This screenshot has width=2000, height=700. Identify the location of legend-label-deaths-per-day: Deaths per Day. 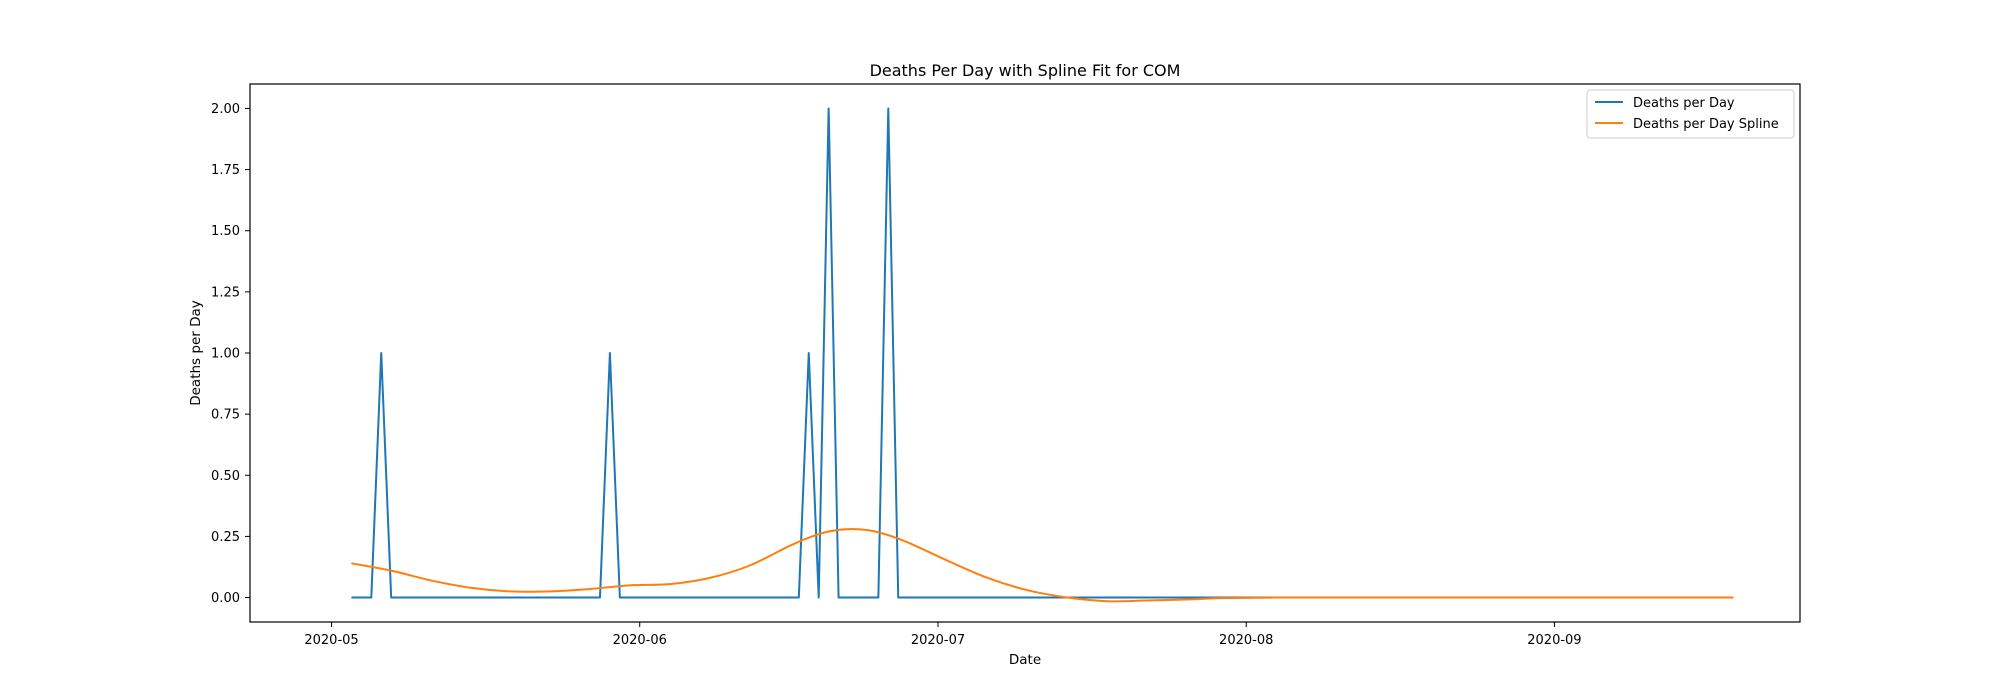
(1684, 103).